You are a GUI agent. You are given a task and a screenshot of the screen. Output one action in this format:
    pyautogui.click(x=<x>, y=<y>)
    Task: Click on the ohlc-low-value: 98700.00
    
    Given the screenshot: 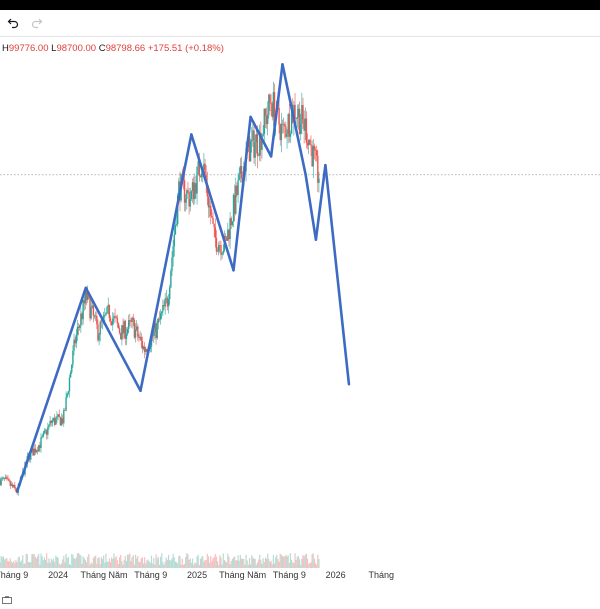 What is the action you would take?
    pyautogui.click(x=76, y=48)
    